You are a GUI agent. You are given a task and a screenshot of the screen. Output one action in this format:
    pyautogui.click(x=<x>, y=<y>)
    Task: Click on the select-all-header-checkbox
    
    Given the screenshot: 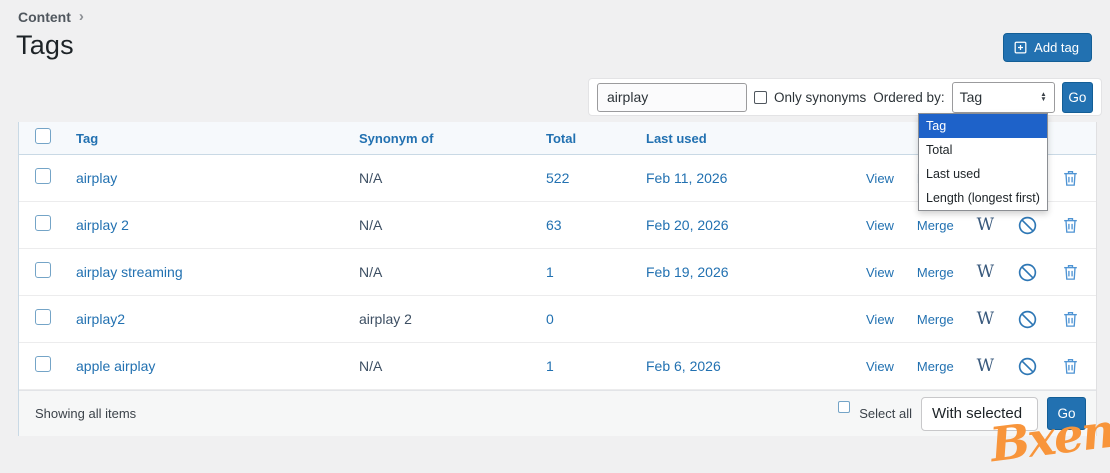 What is the action you would take?
    pyautogui.click(x=43, y=135)
    